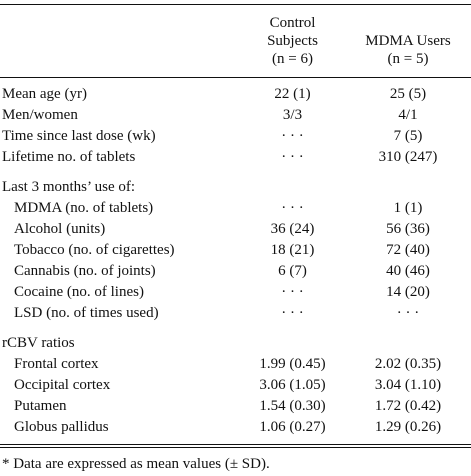 This screenshot has width=471, height=476. What do you see at coordinates (69, 157) in the screenshot?
I see `row-label: Lifetime no. of tablets` at bounding box center [69, 157].